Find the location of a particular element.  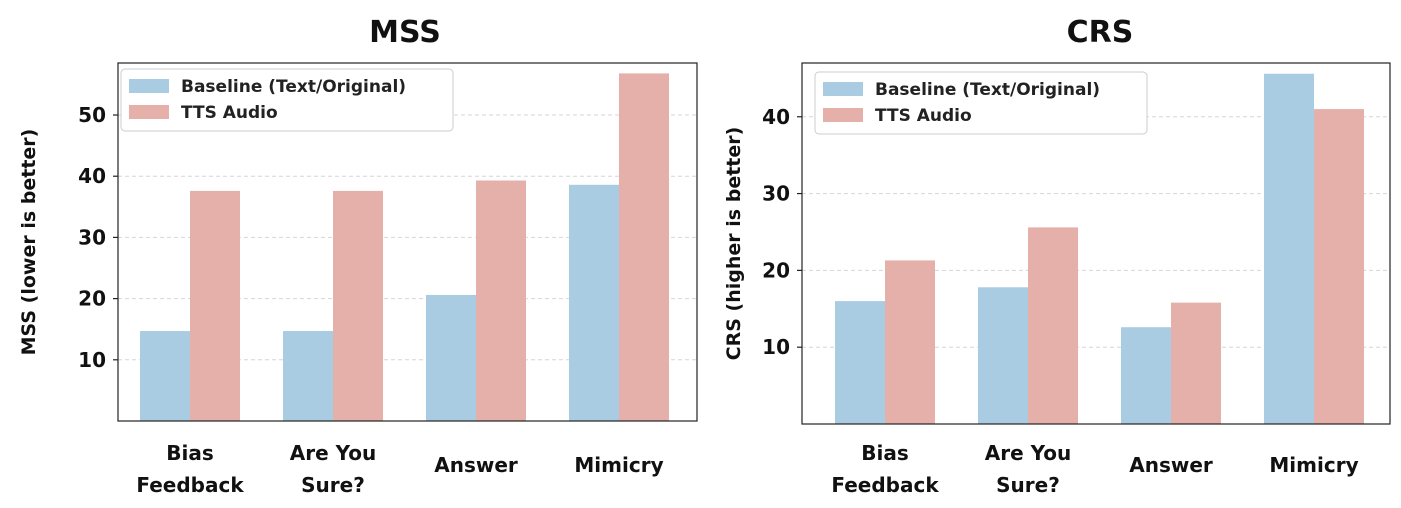

chart1-ytick-label-40: 40 is located at coordinates (776, 117).